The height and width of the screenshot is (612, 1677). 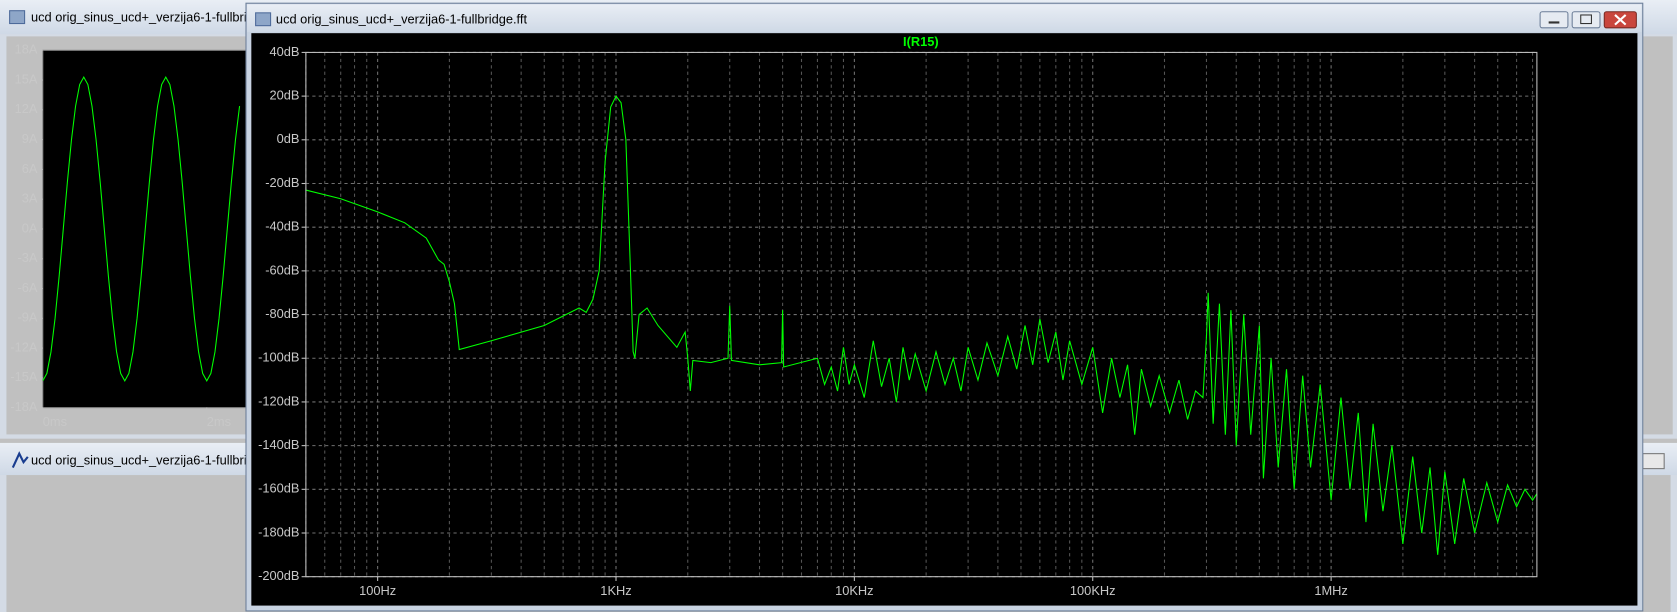 I want to click on x-tick-label: 10KHz, so click(x=854, y=590).